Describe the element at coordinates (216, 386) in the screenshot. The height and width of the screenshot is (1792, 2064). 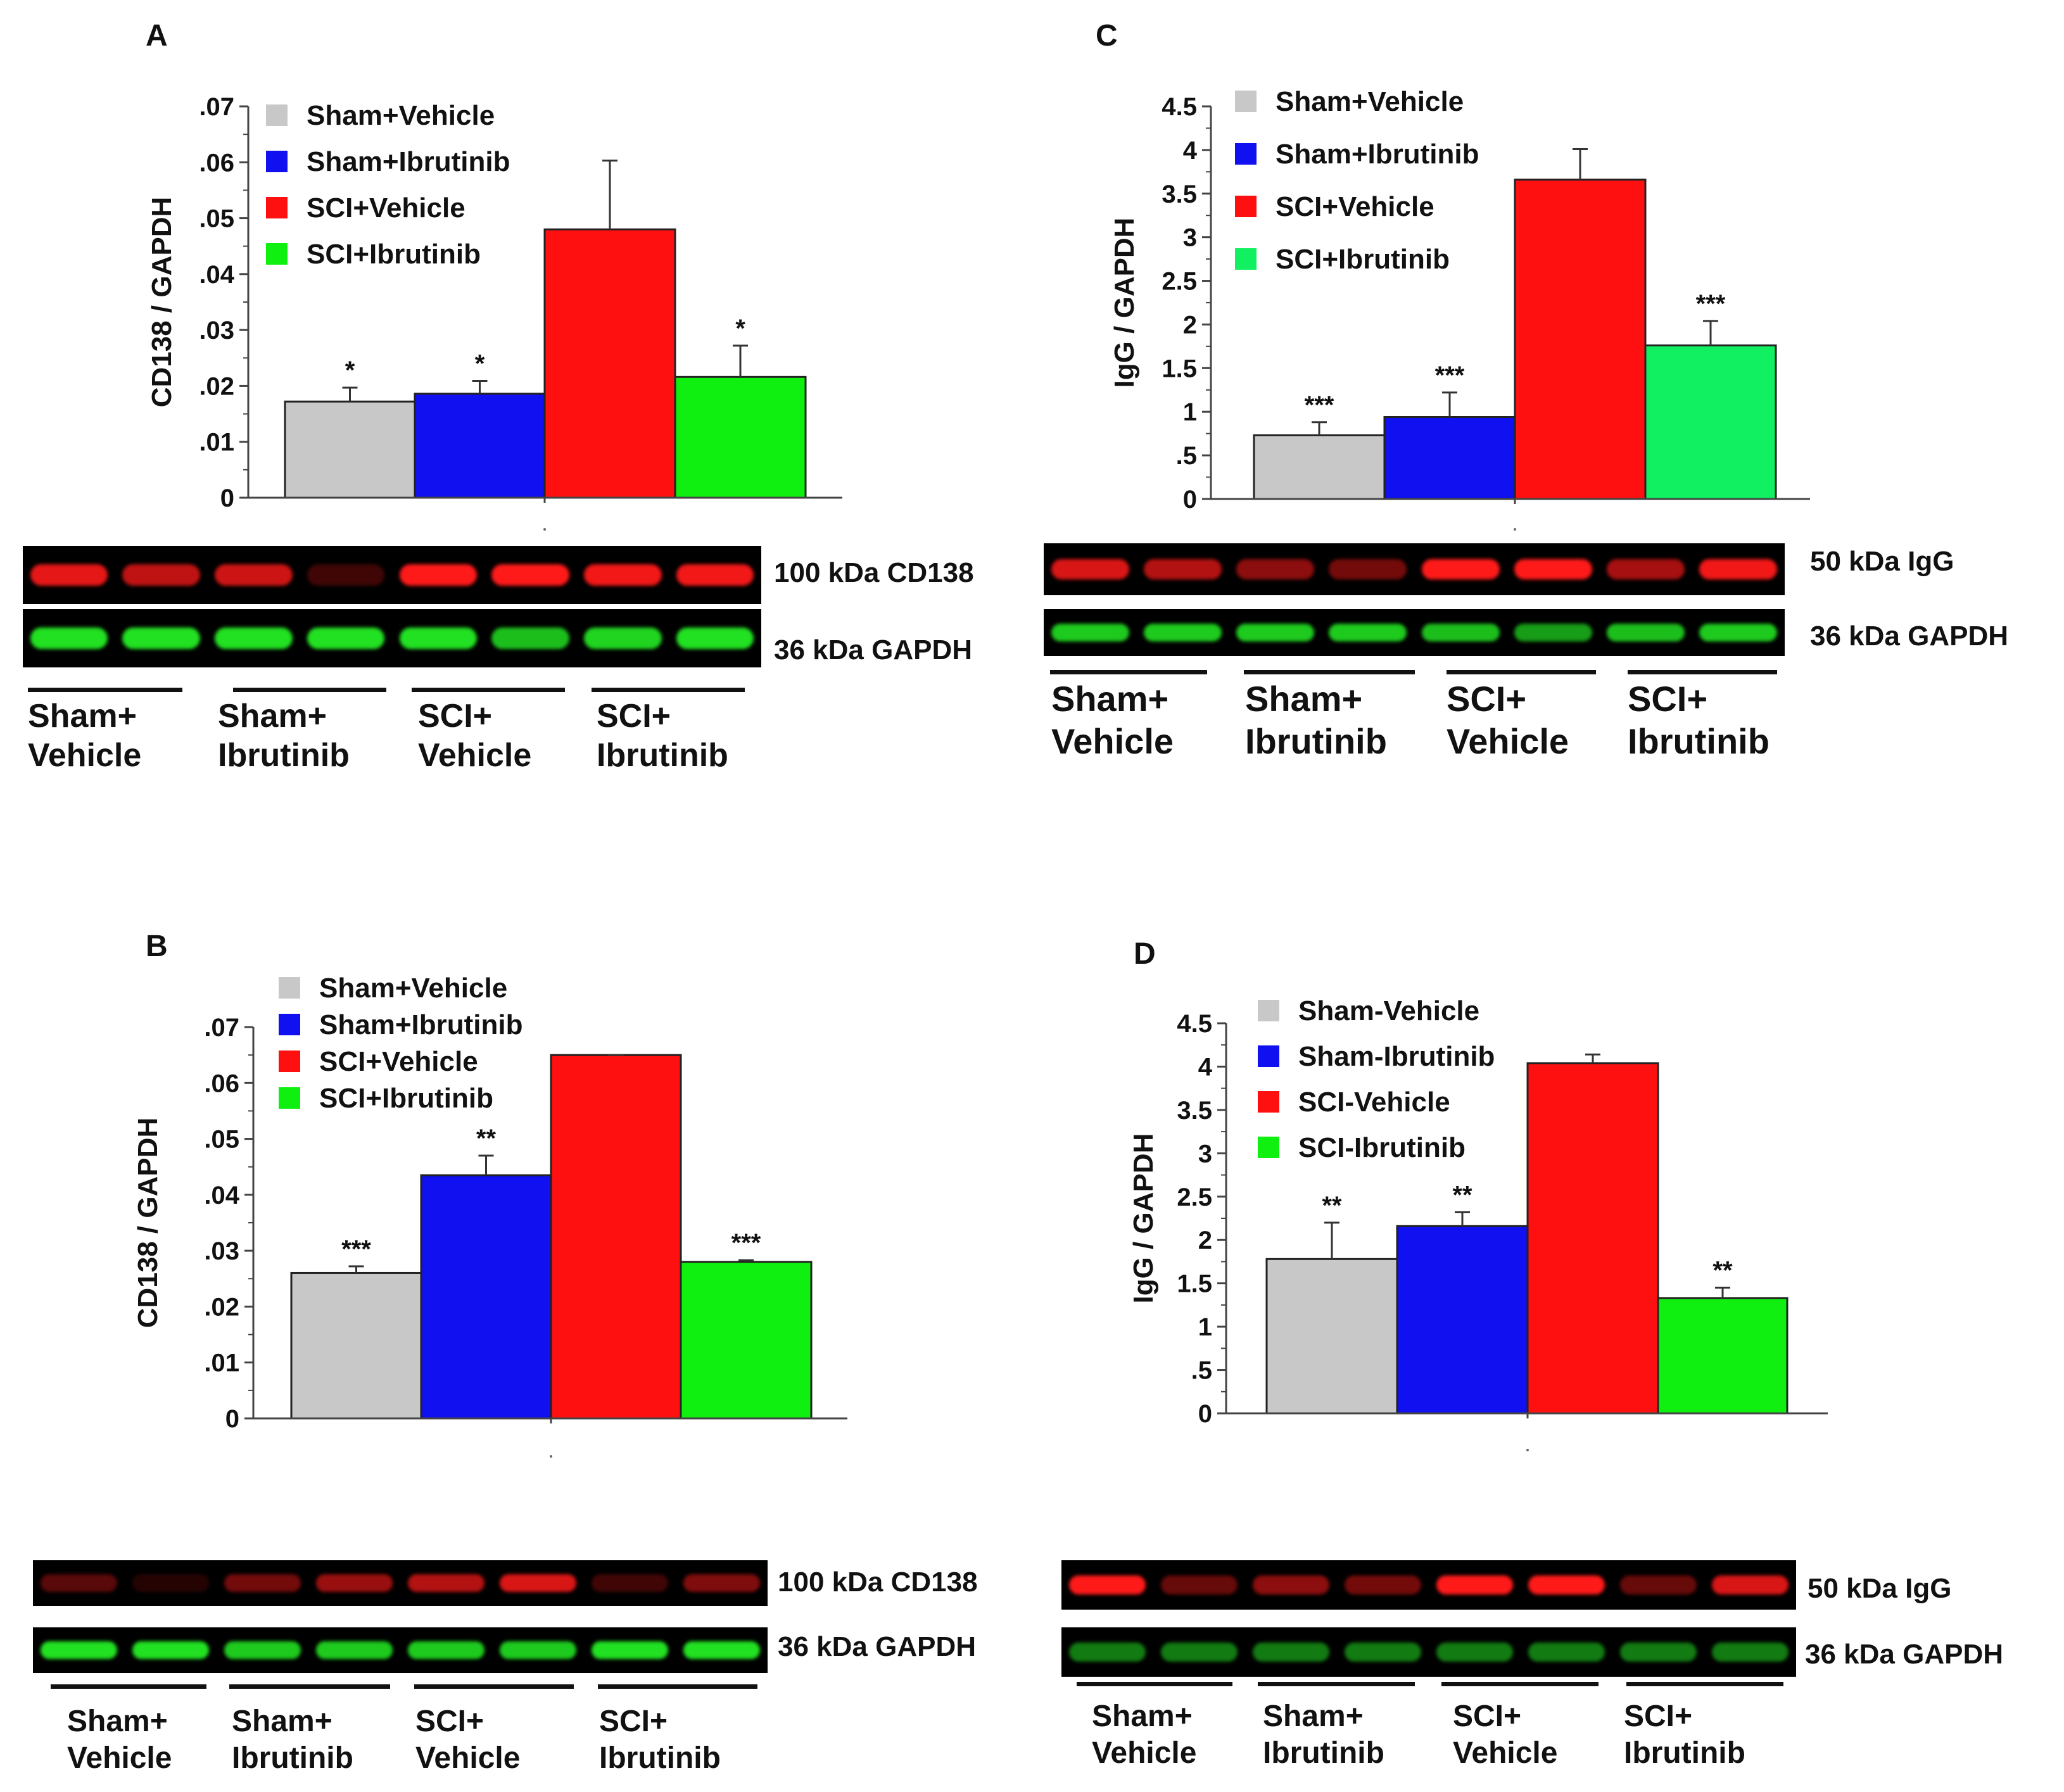
I see `y-tick-label-a-2: .02` at that location.